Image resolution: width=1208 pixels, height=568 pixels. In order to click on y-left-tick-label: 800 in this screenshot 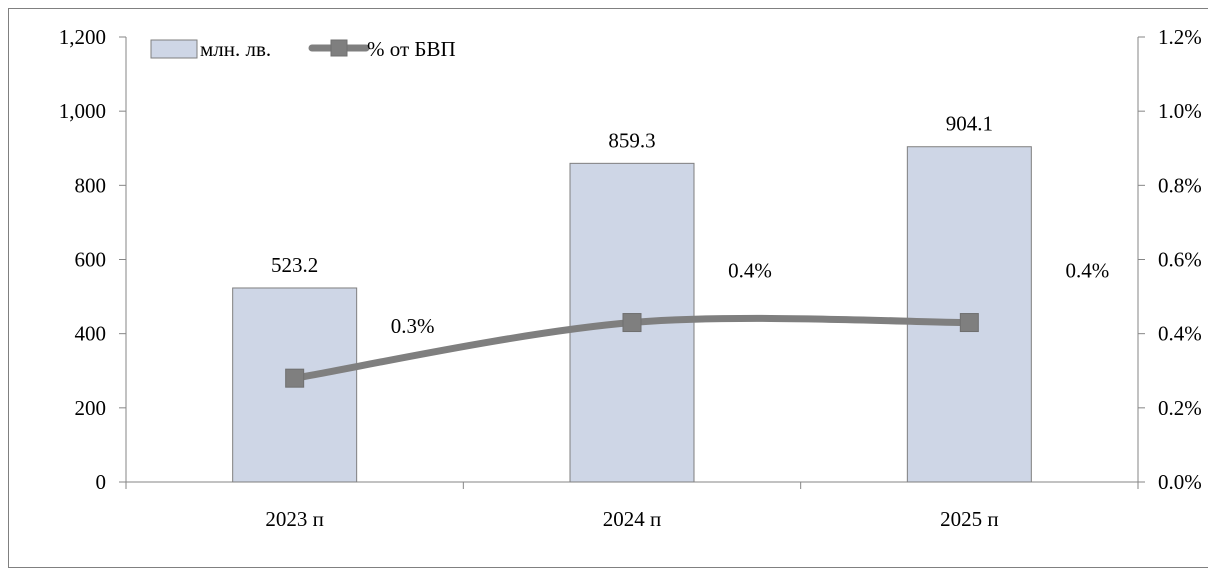, I will do `click(91, 185)`.